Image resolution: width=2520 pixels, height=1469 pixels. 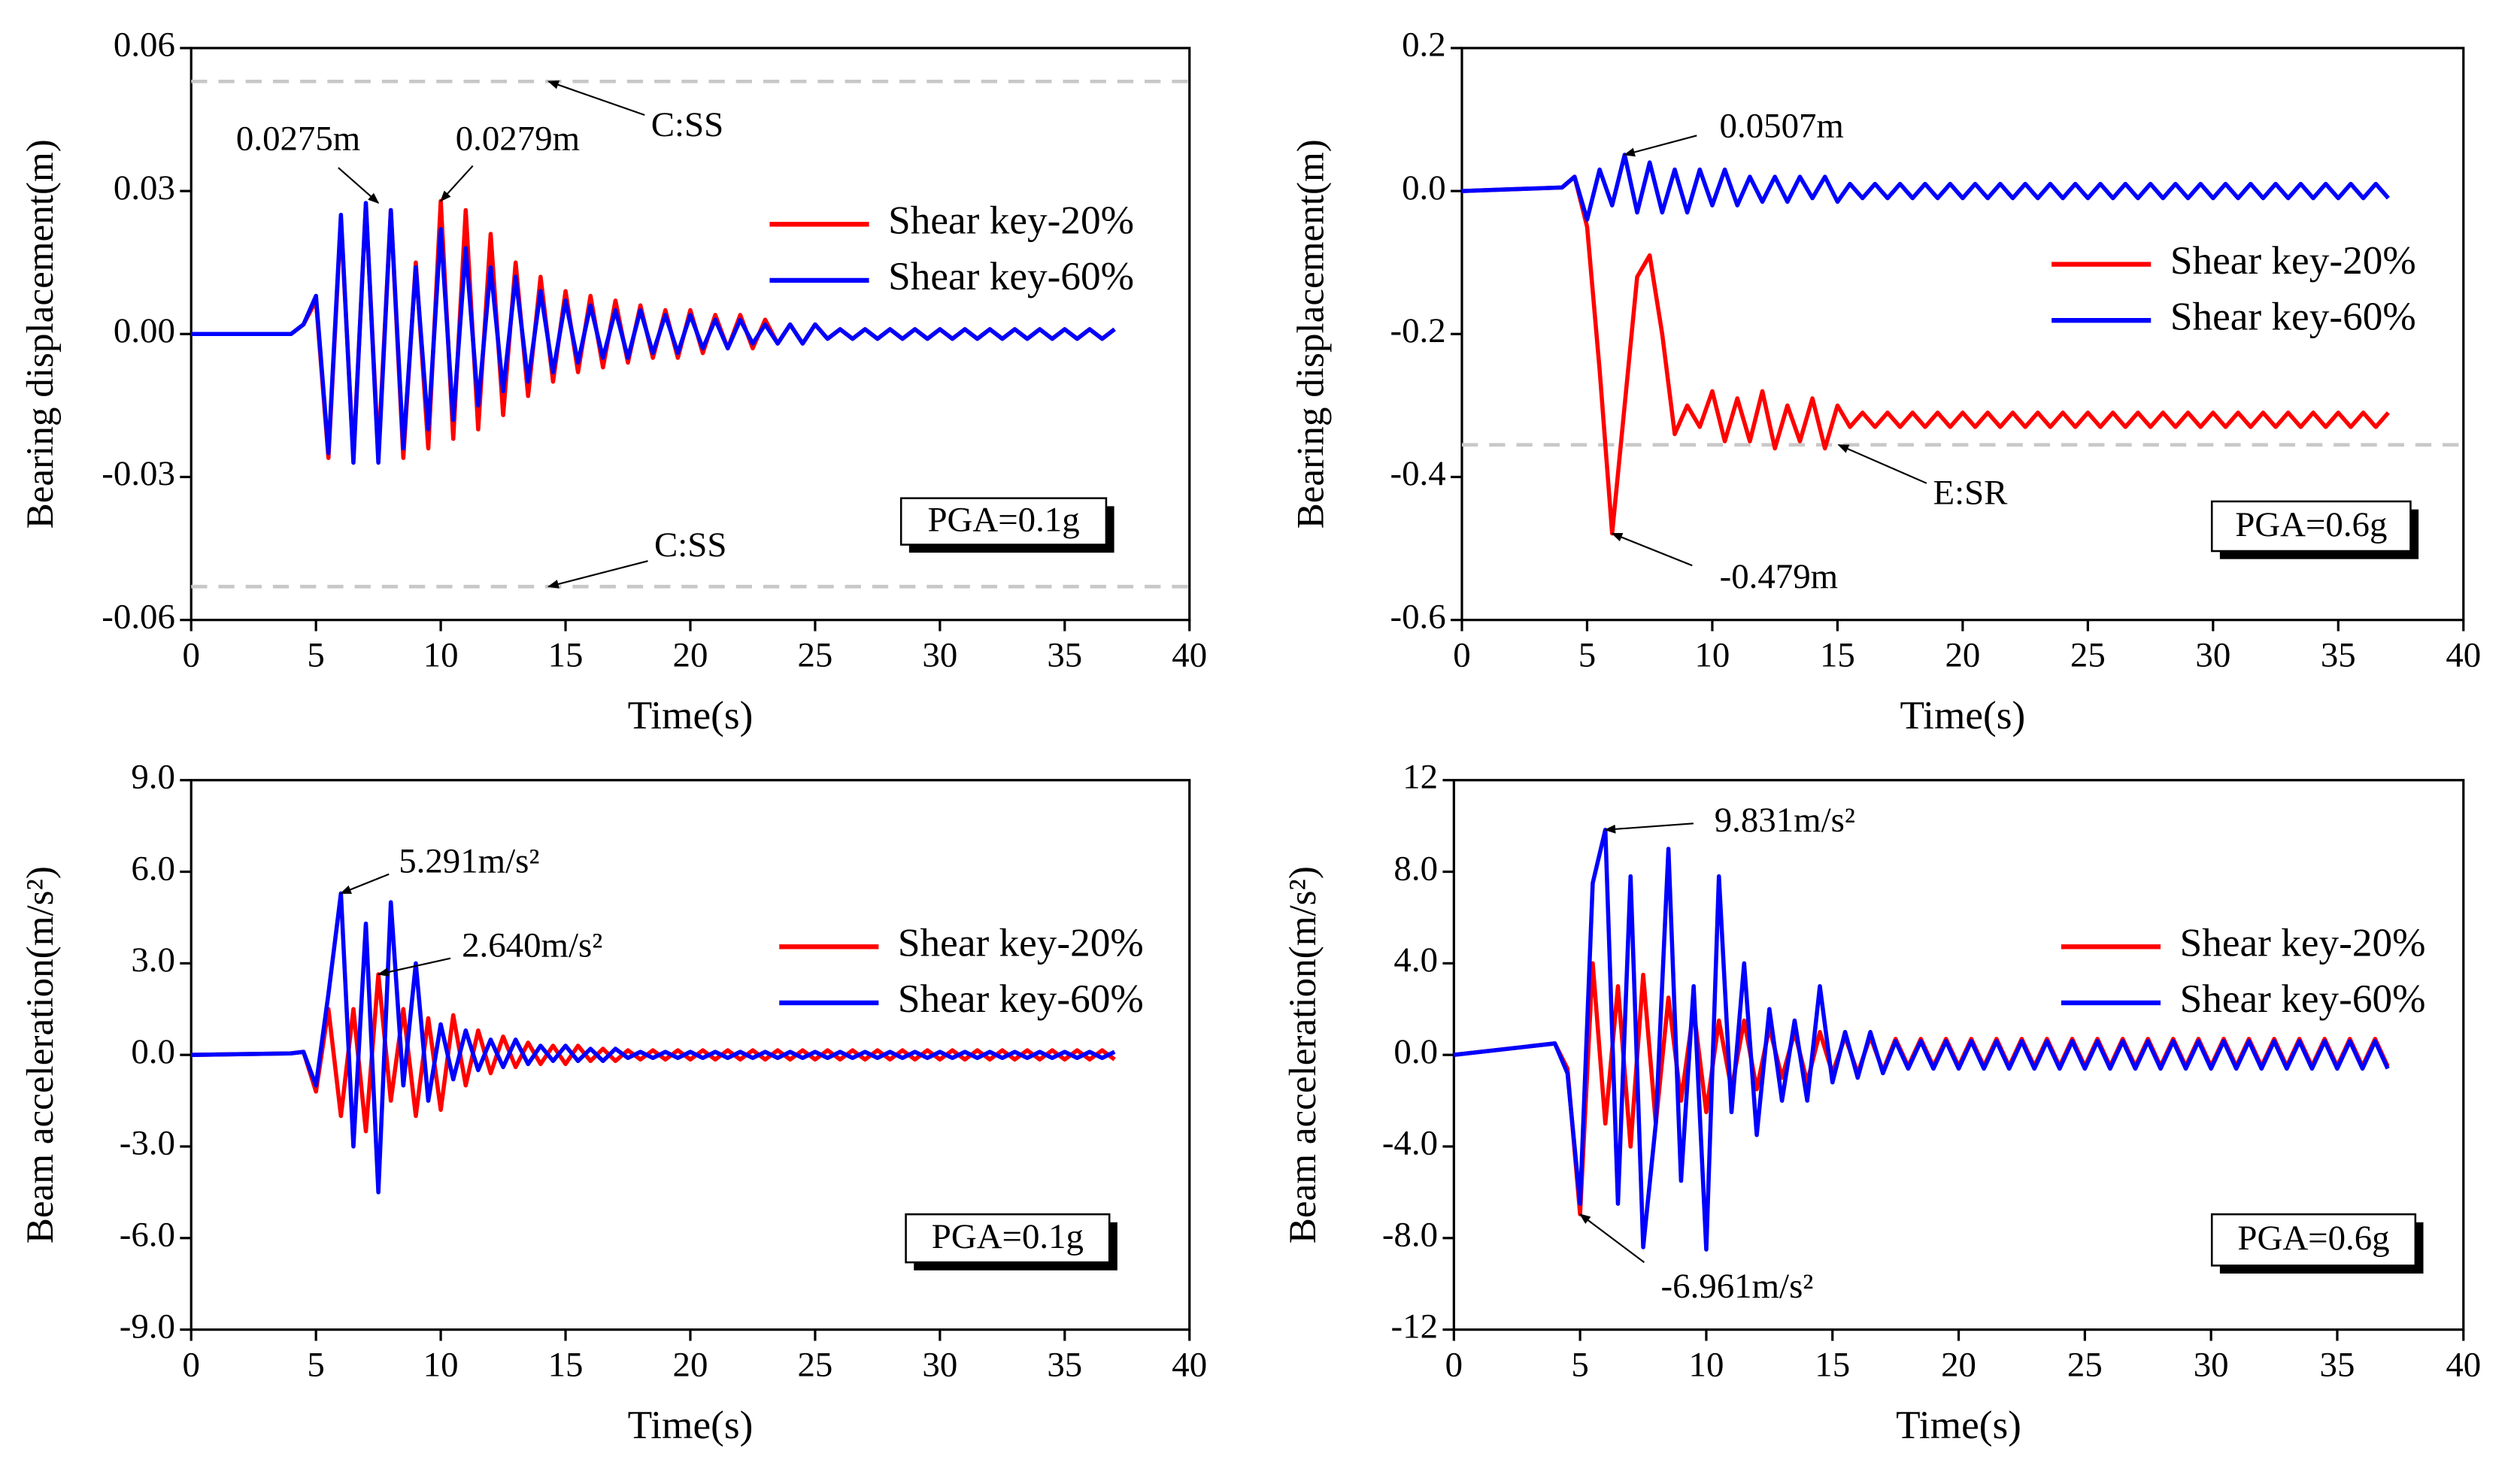 What do you see at coordinates (147, 1236) in the screenshot?
I see `y-tick-label: -6.0` at bounding box center [147, 1236].